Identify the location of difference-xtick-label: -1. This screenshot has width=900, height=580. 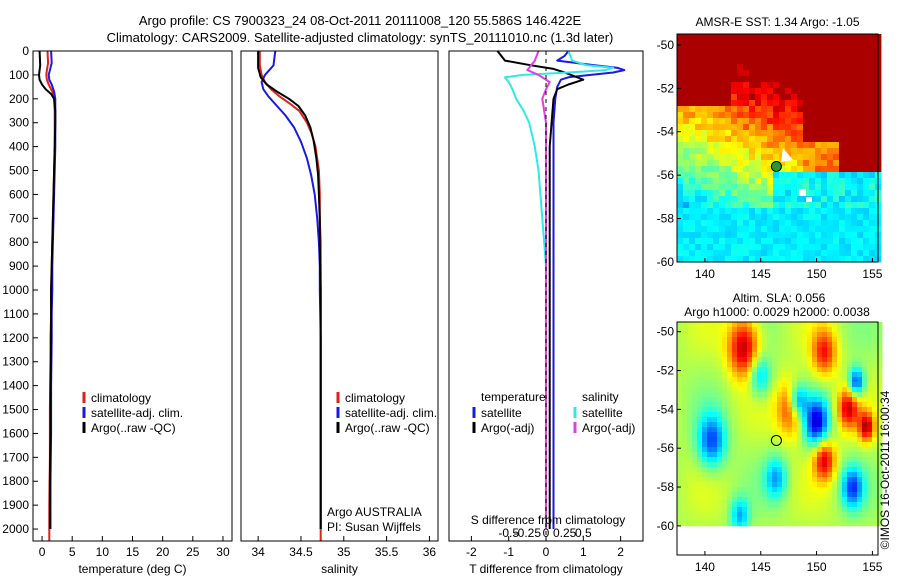
(508, 552).